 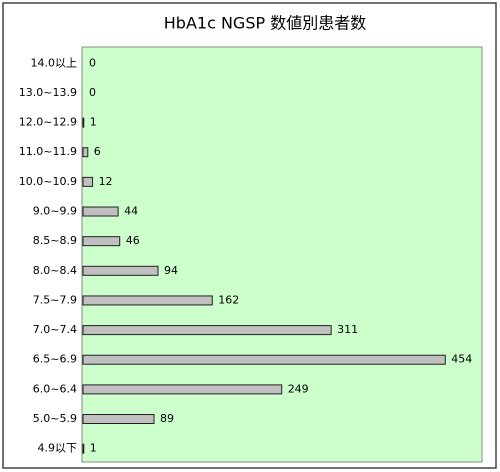 I want to click on value-label: 311, so click(x=347, y=329).